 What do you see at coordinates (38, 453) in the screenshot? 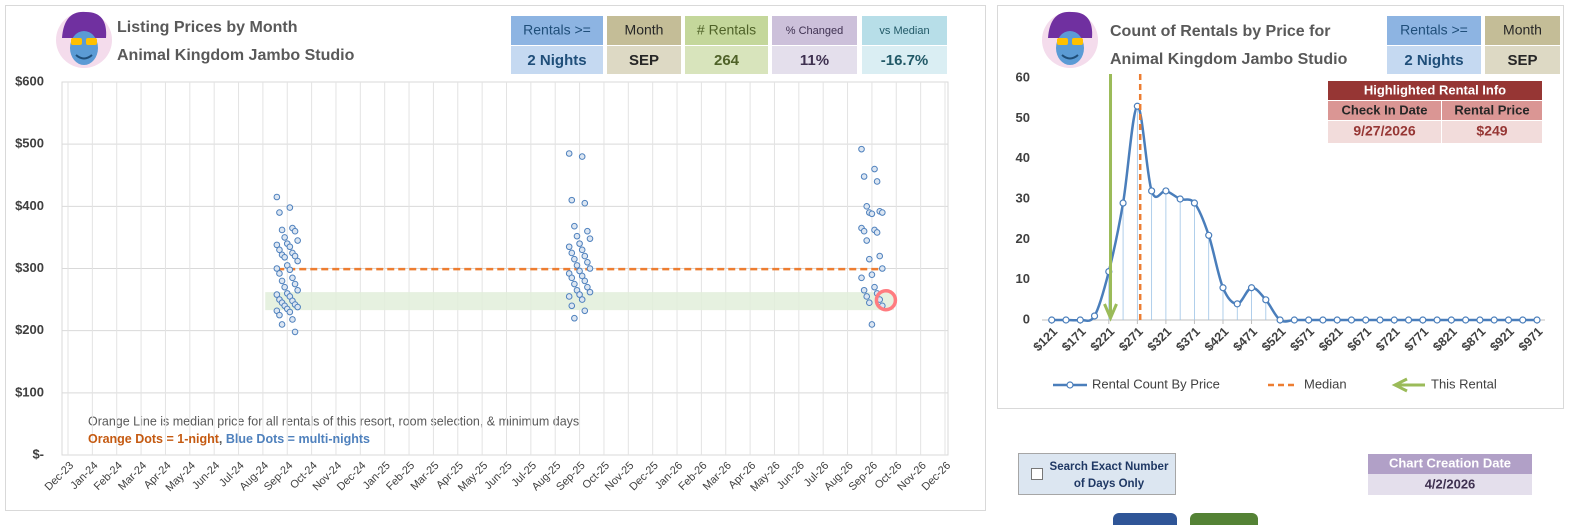
I see `y-tick-label: $-` at bounding box center [38, 453].